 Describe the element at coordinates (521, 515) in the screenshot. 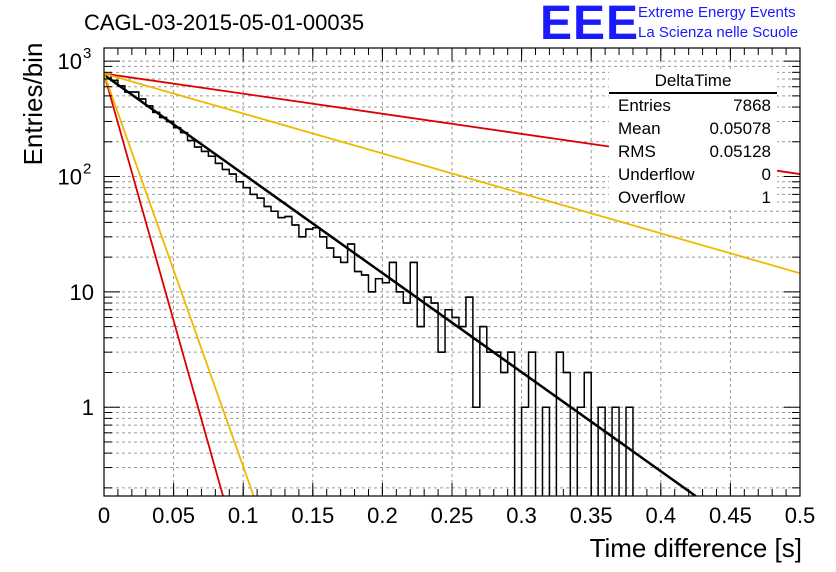

I see `x-tick-label: 0.3` at that location.